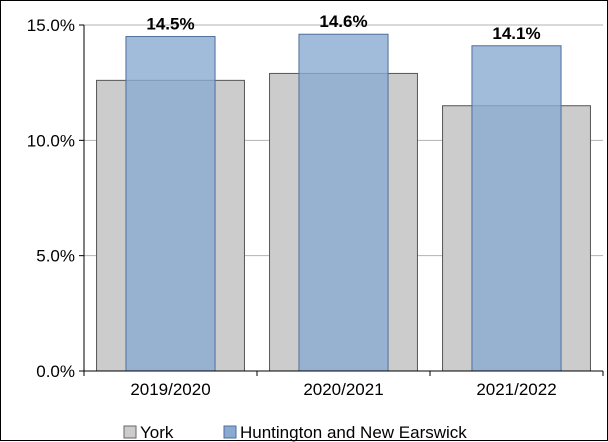  Describe the element at coordinates (55, 371) in the screenshot. I see `y-tick-label: 0.0%` at that location.